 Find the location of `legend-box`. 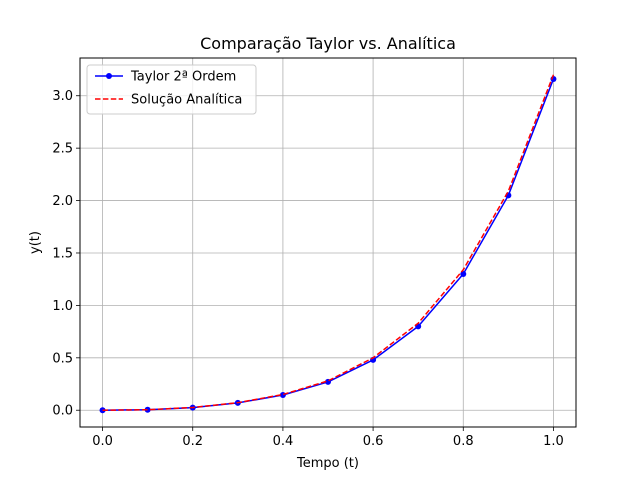

legend-box is located at coordinates (171, 89).